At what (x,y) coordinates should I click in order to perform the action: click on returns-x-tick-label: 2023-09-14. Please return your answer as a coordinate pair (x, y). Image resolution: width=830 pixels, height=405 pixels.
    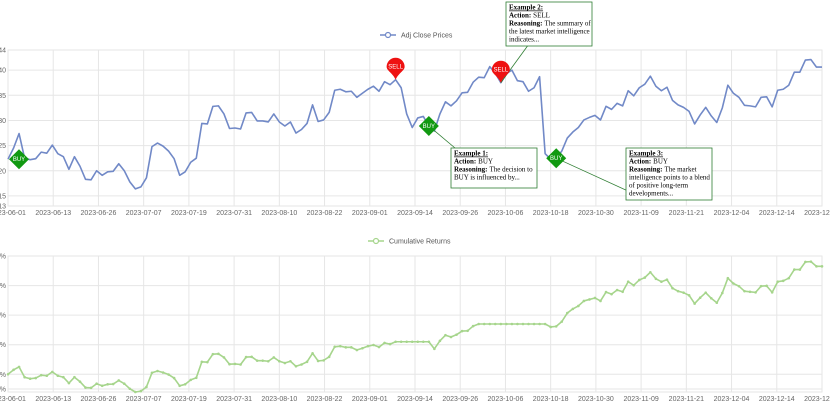
    Looking at the image, I should click on (415, 399).